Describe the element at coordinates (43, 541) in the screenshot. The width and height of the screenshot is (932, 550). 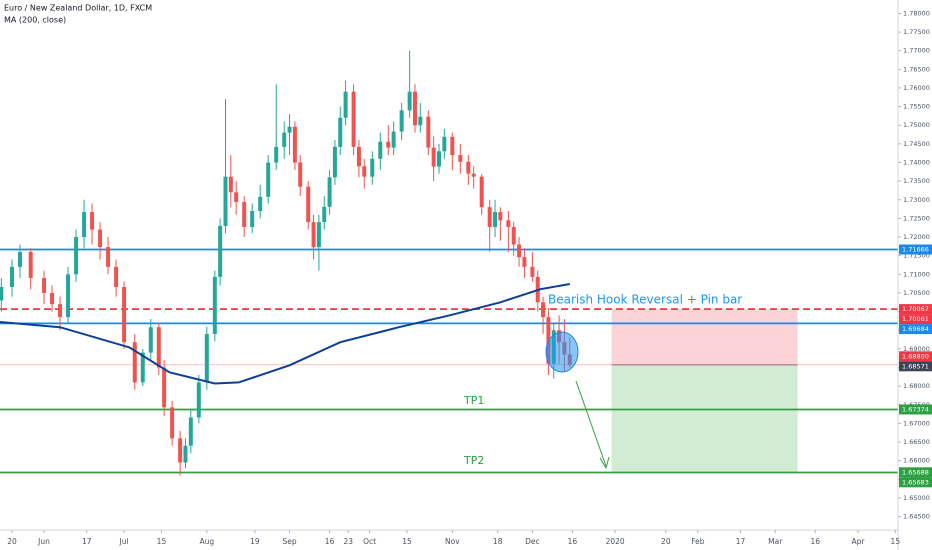
I see `x-tick-label: Jun` at that location.